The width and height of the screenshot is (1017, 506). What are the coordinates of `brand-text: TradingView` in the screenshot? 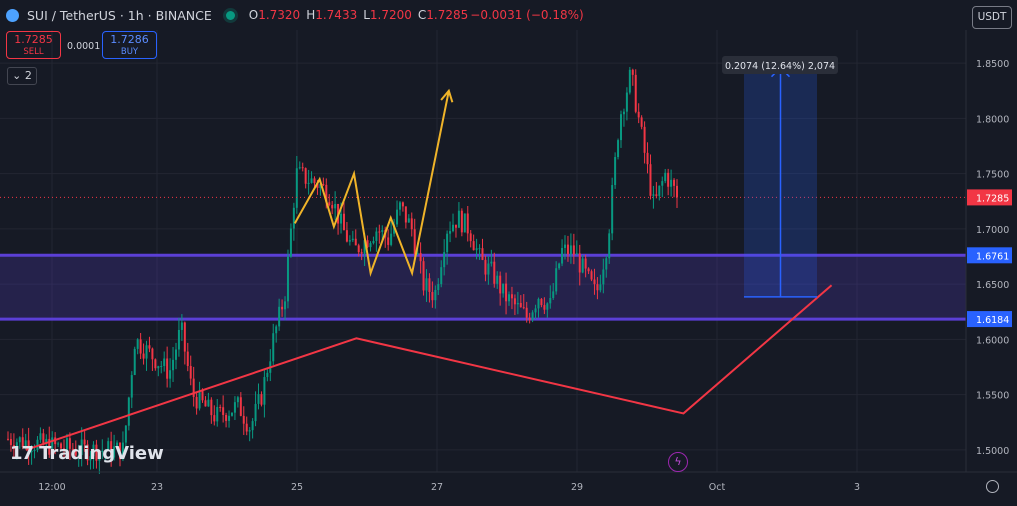 It's located at (101, 453).